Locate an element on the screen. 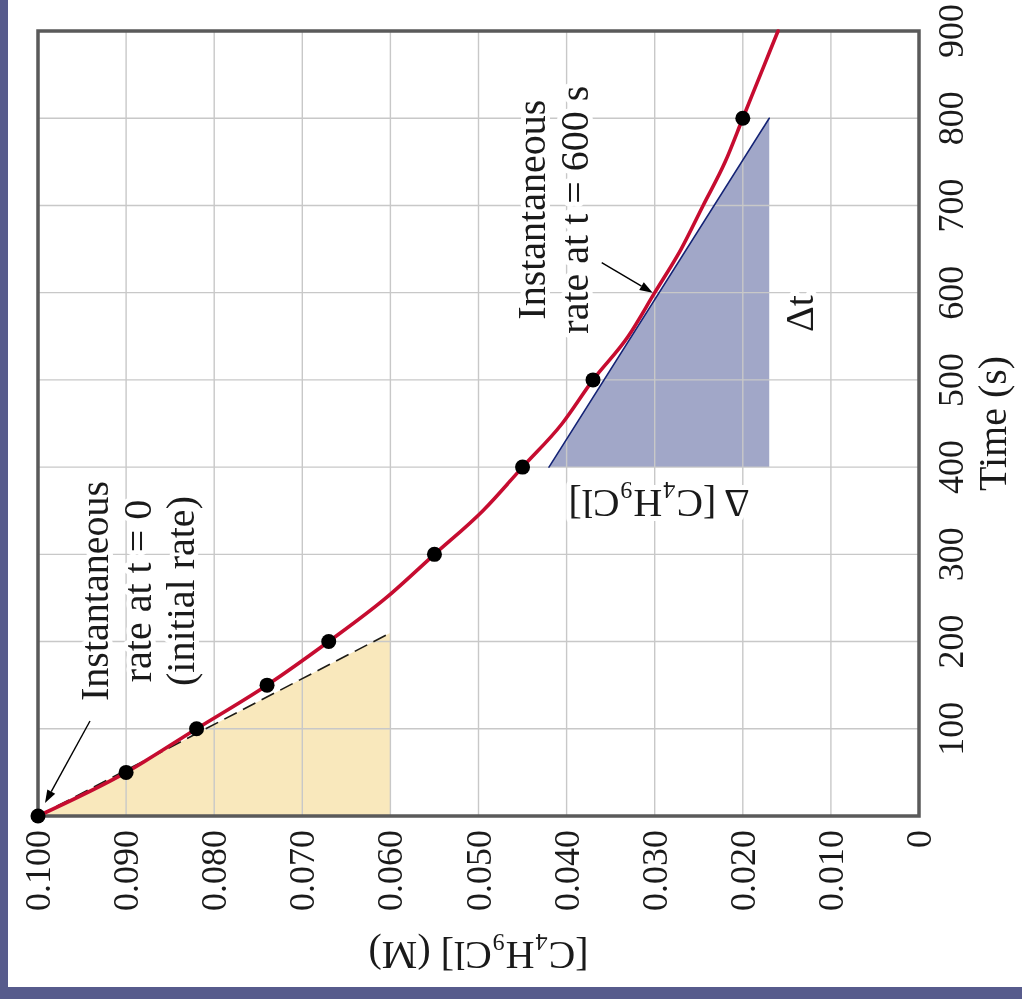  annotation: Instantaneous rate at t = 600 s is located at coordinates (552, 209).